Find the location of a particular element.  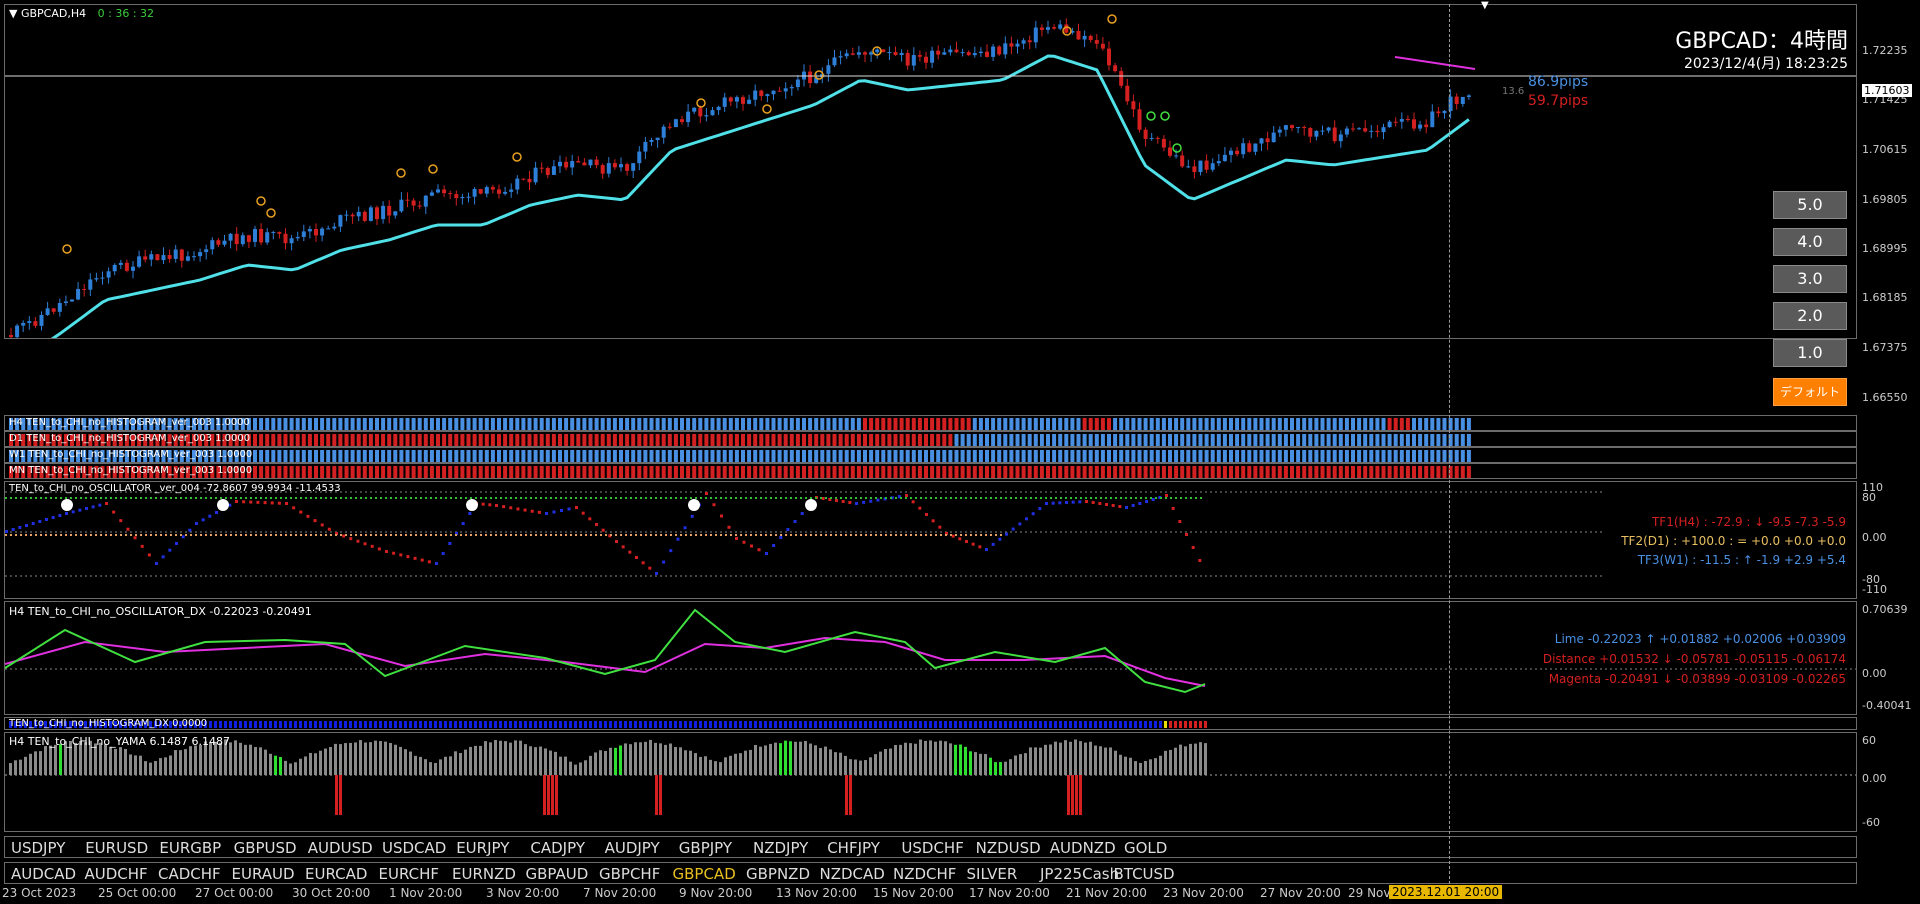

symbol-button-eurcad: EURCAD is located at coordinates (336, 874).